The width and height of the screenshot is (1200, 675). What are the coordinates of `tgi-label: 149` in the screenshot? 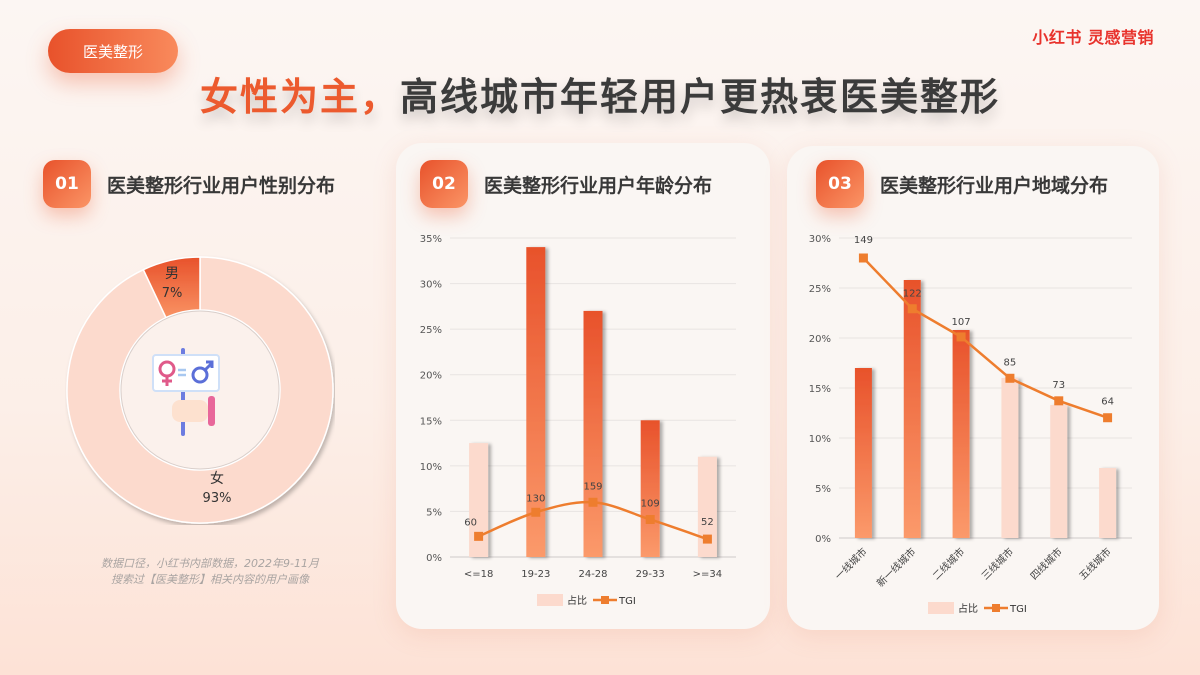 It's located at (863, 240).